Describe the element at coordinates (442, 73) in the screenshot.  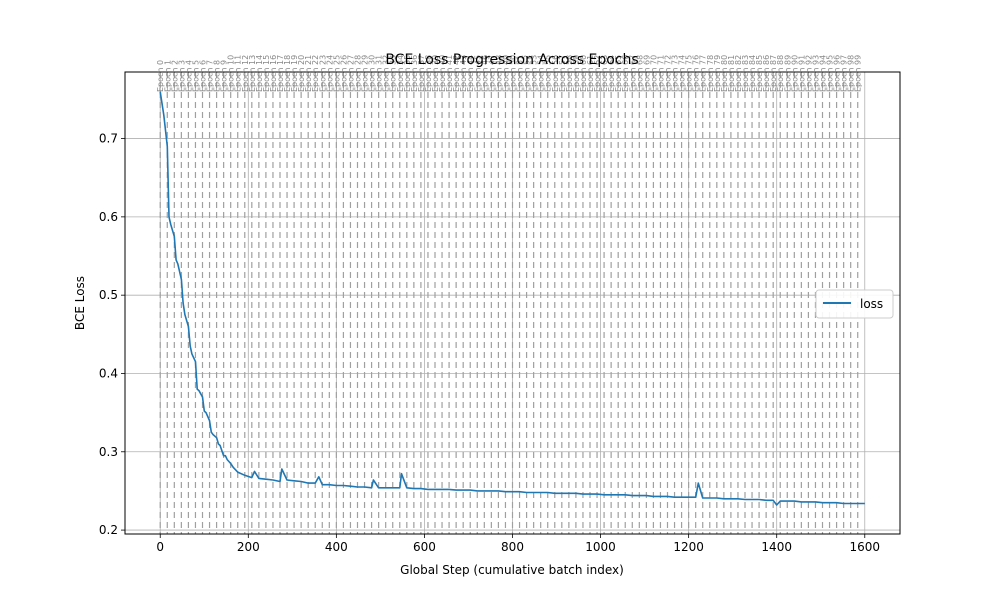
I see `epoch-marker-label: Epoch 40` at that location.